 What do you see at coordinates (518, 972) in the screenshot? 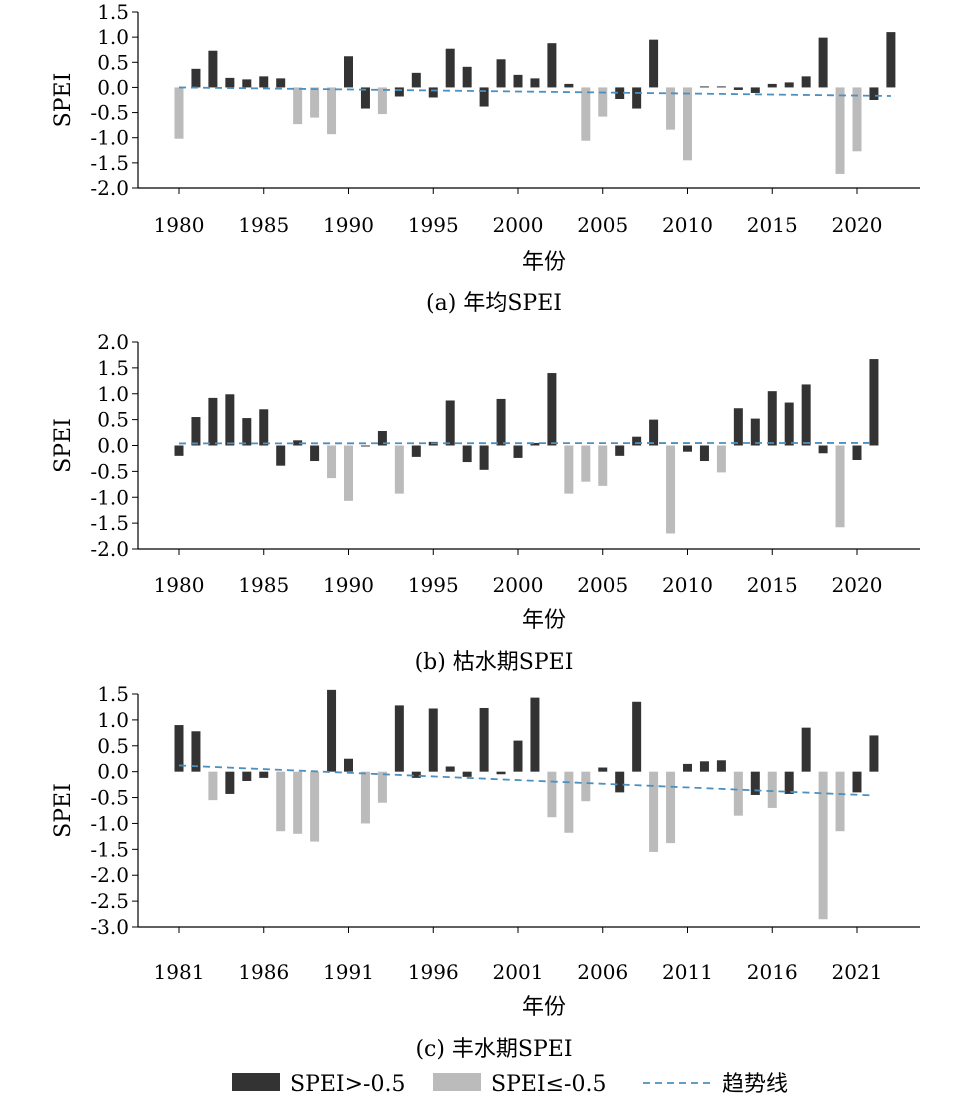
I see `x-tick-label: 2001` at bounding box center [518, 972].